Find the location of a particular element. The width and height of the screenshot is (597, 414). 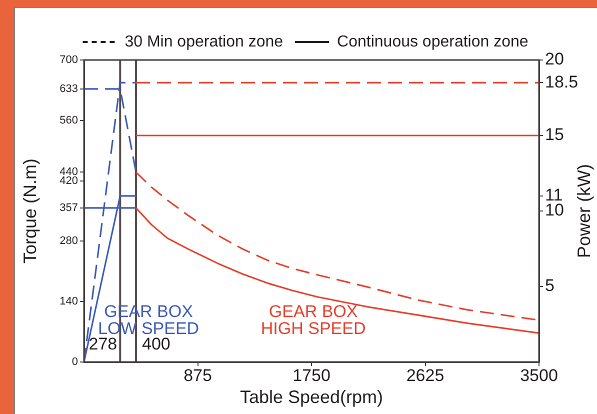

x-axis-title: Table Speed(rpm) is located at coordinates (312, 397).